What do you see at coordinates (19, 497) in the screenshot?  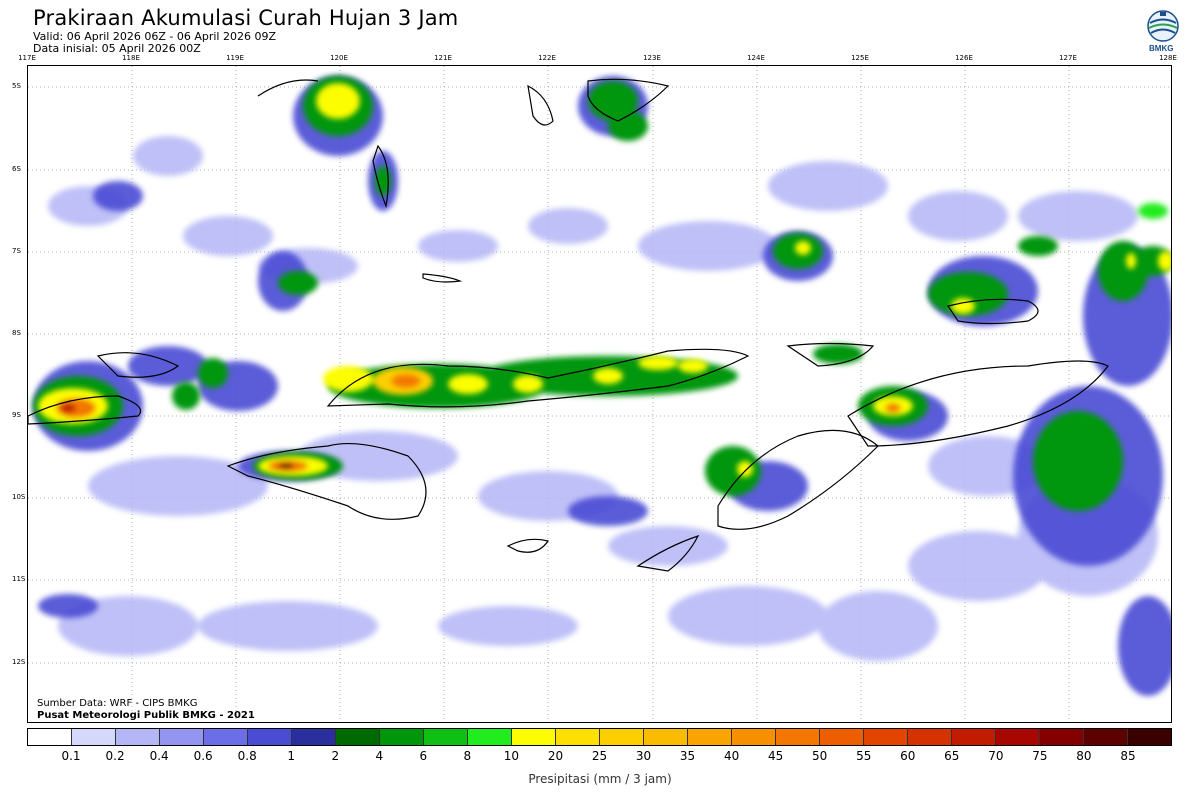 I see `lat-label: 10S` at bounding box center [19, 497].